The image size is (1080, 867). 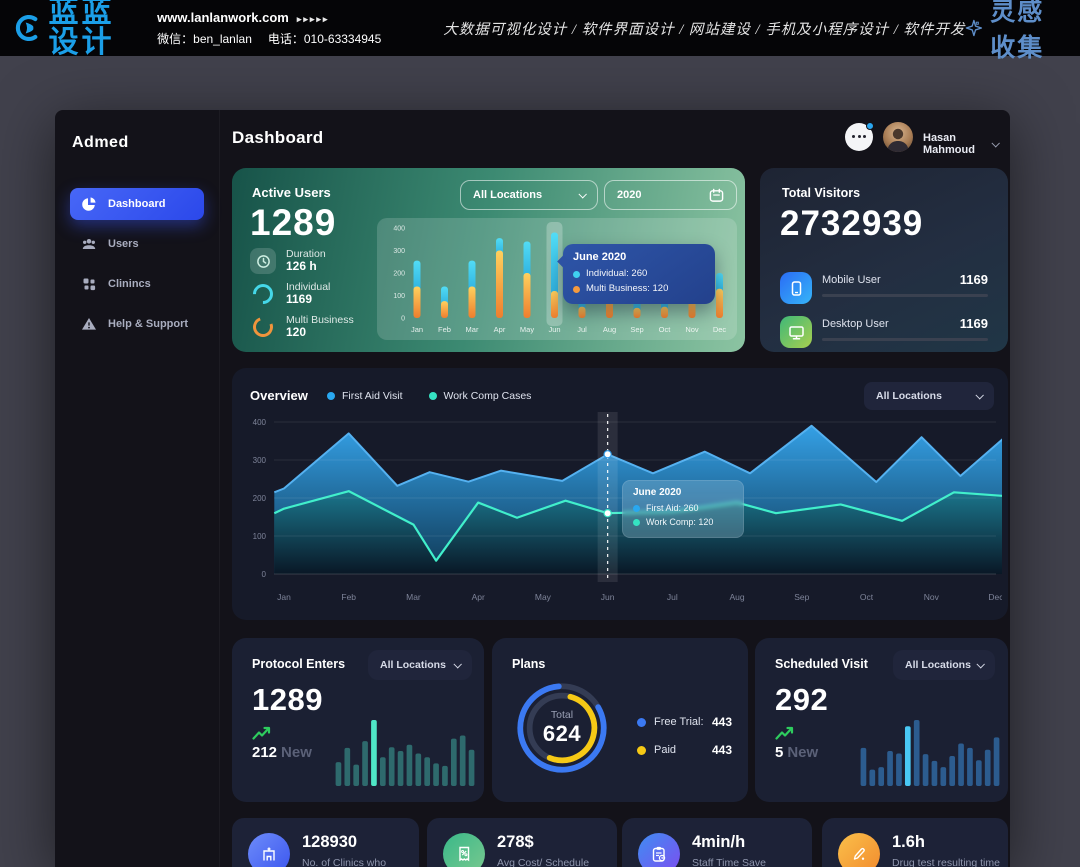 What do you see at coordinates (659, 850) in the screenshot?
I see `clipboard-icon` at bounding box center [659, 850].